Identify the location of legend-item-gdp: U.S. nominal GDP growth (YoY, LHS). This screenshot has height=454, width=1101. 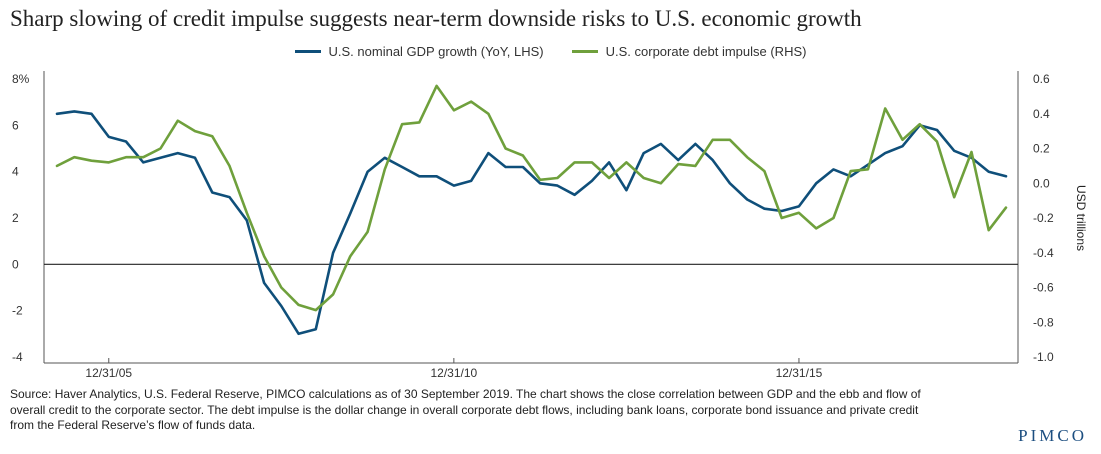
(419, 51).